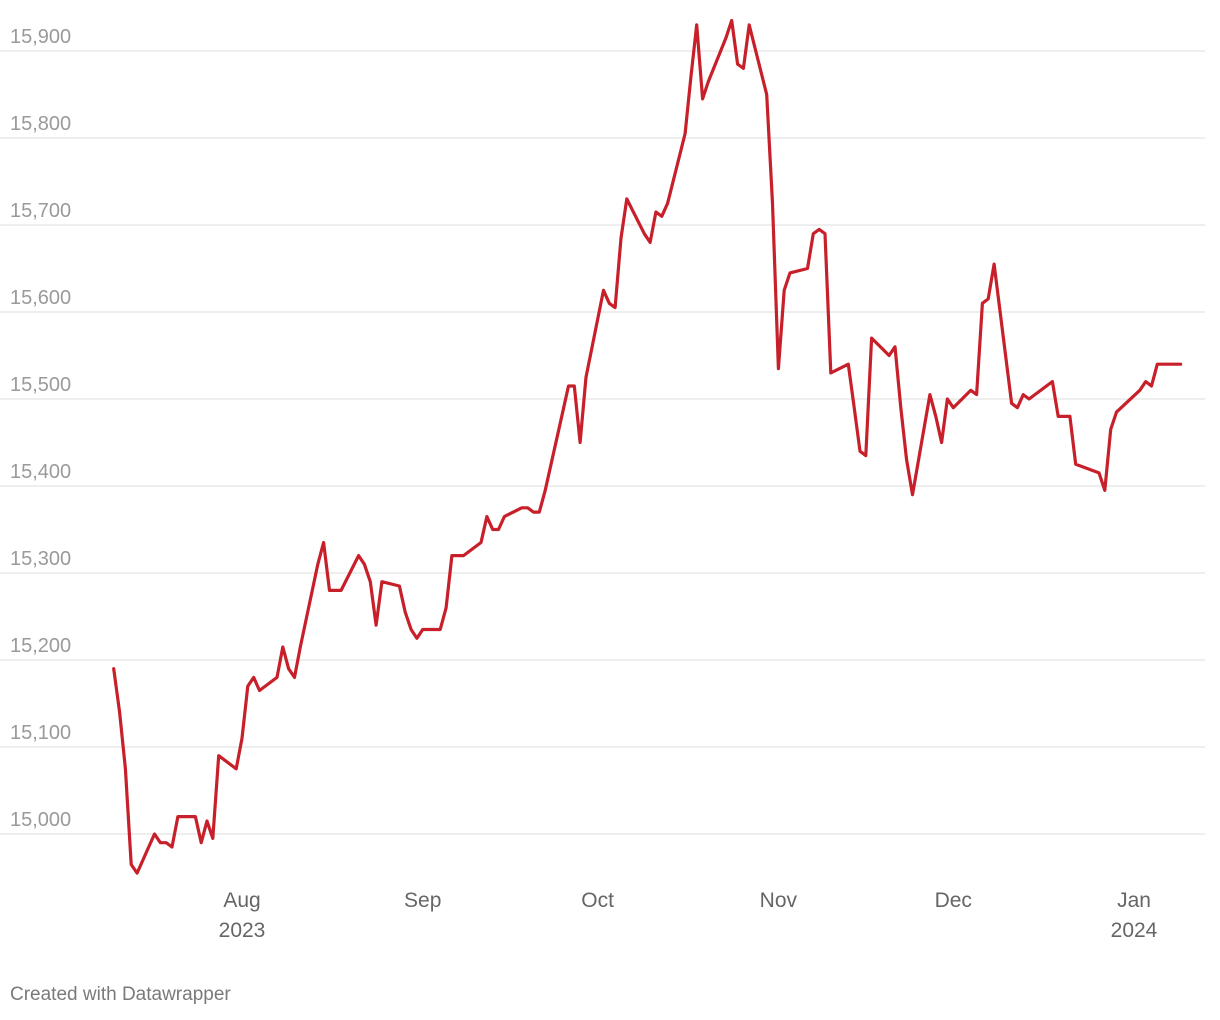  Describe the element at coordinates (40, 385) in the screenshot. I see `y-tick-label: 15,500` at that location.